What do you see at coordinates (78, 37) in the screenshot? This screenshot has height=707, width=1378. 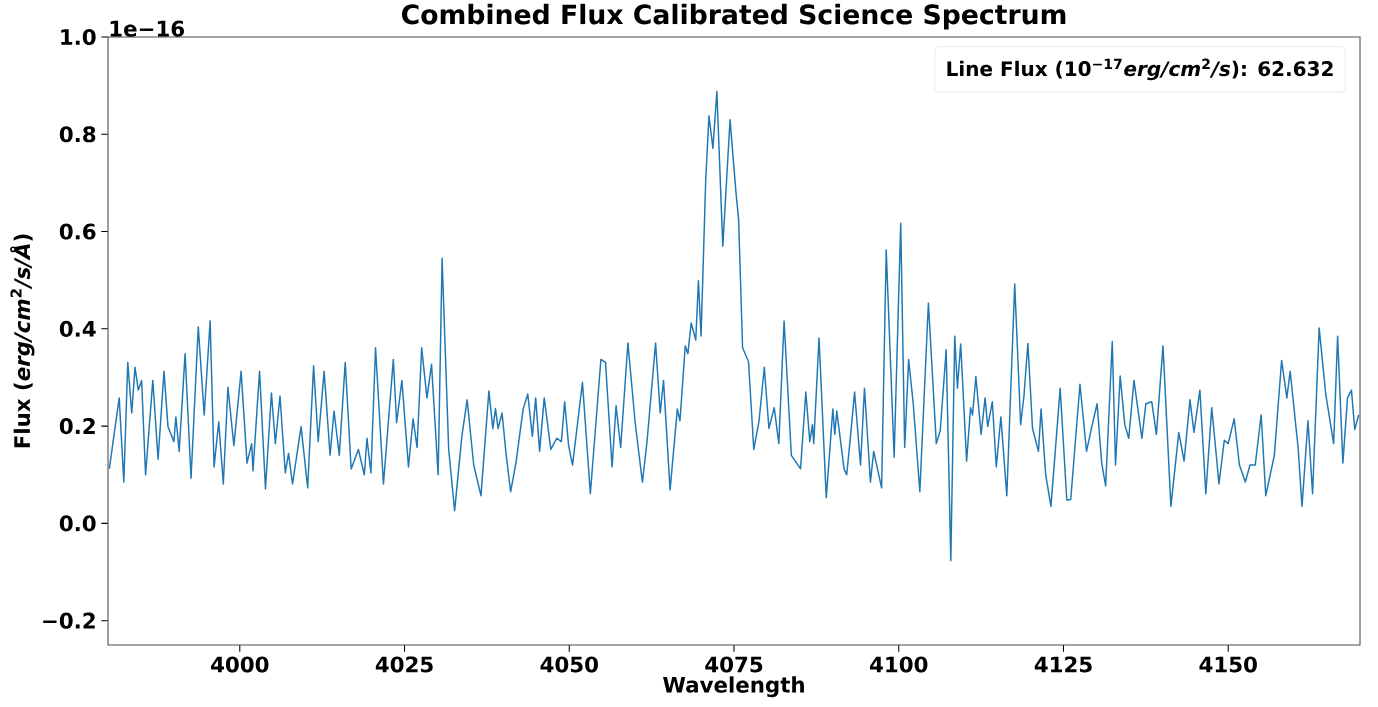 I see `y-tick-label: 1.0` at bounding box center [78, 37].